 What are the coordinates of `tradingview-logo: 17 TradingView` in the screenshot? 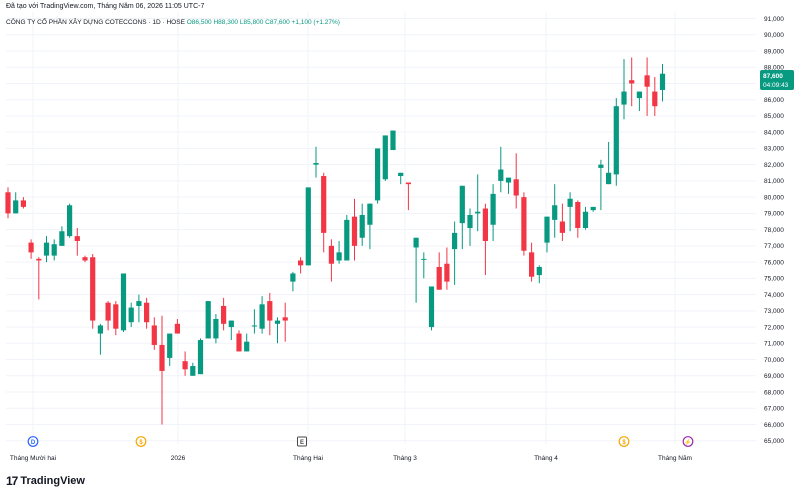 It's located at (45, 481).